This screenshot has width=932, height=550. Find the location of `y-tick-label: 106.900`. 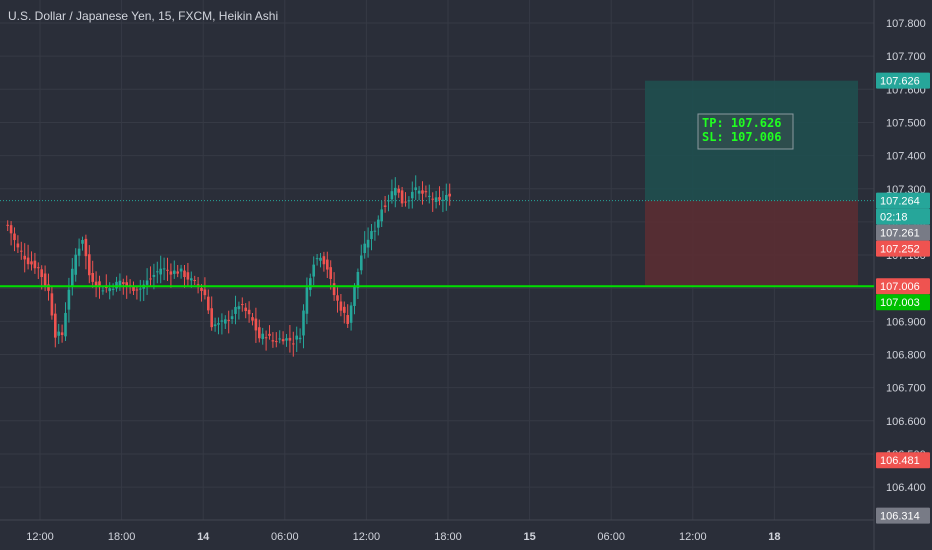

y-tick-label: 106.900 is located at coordinates (906, 322).